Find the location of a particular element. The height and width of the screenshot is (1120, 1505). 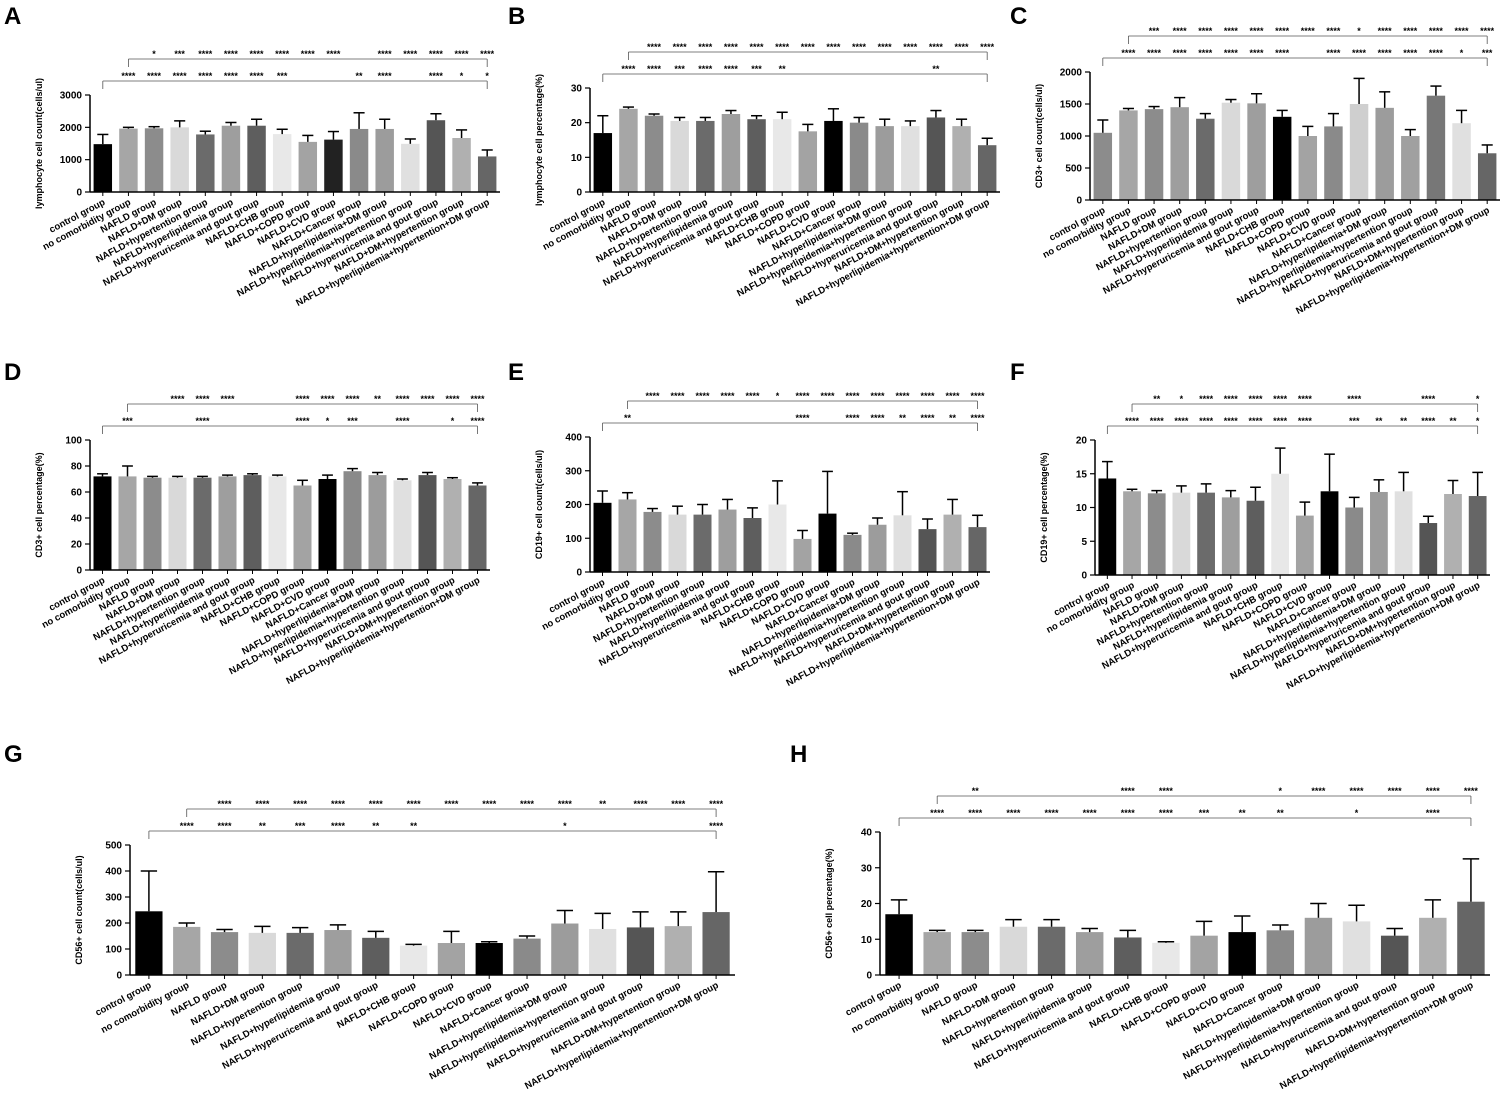

panel-letter: H is located at coordinates (798, 754).